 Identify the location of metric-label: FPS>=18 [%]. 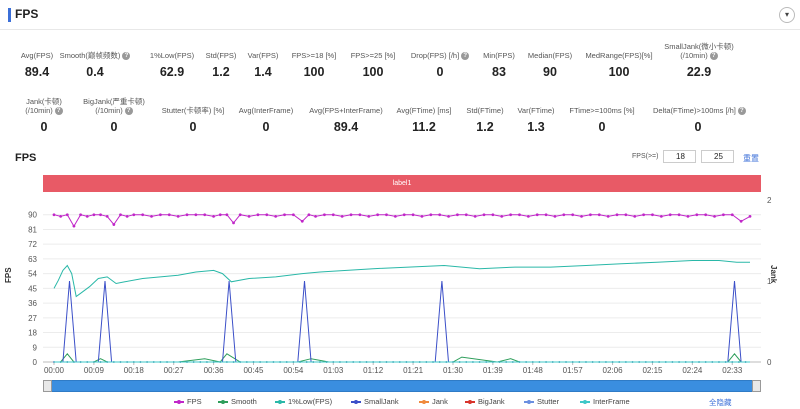
(314, 55).